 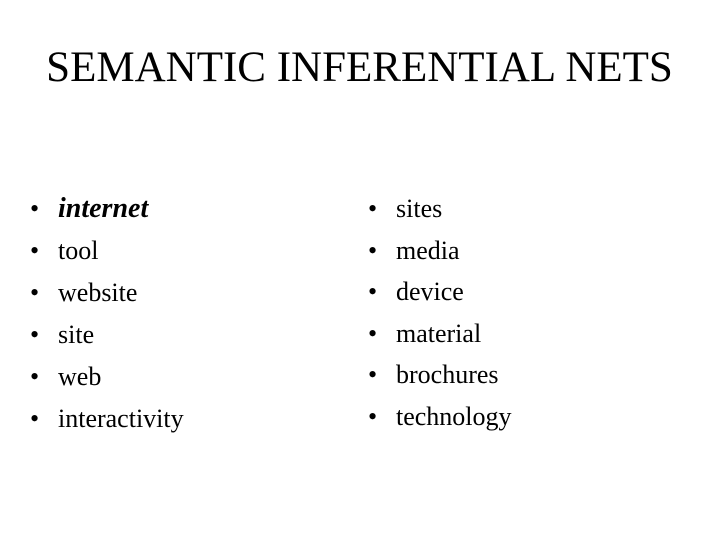 I want to click on list-item: • brochures, so click(x=440, y=375).